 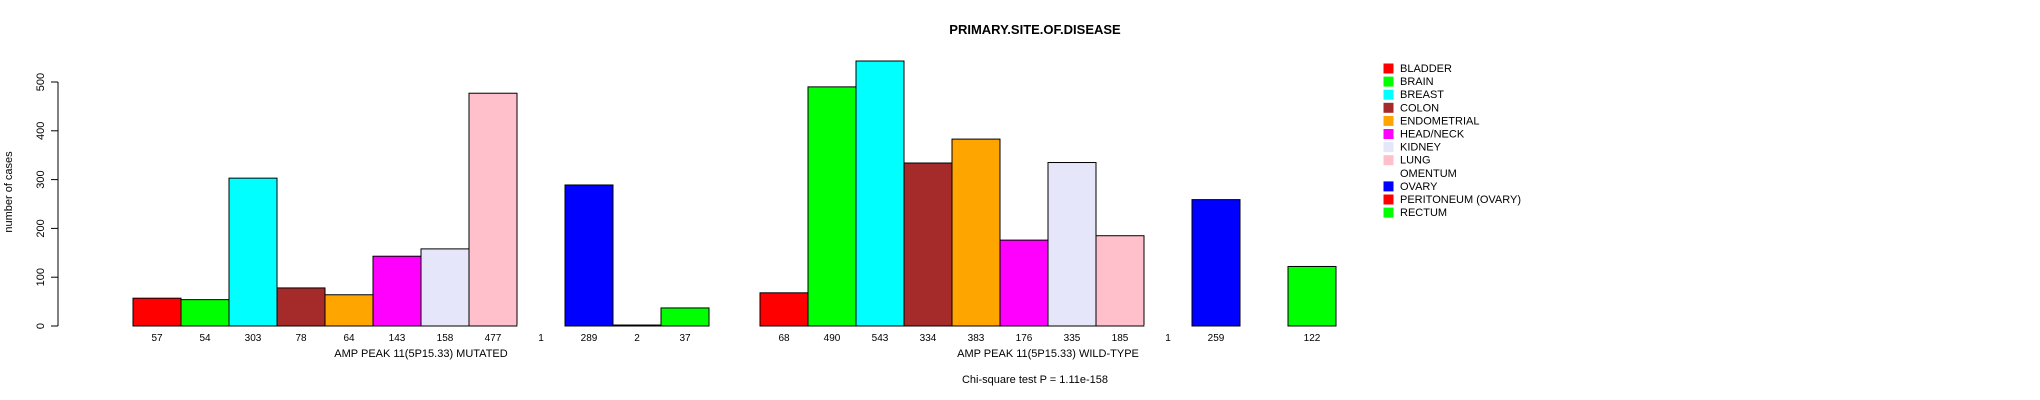 What do you see at coordinates (41, 82) in the screenshot?
I see `y-tick-label: 500` at bounding box center [41, 82].